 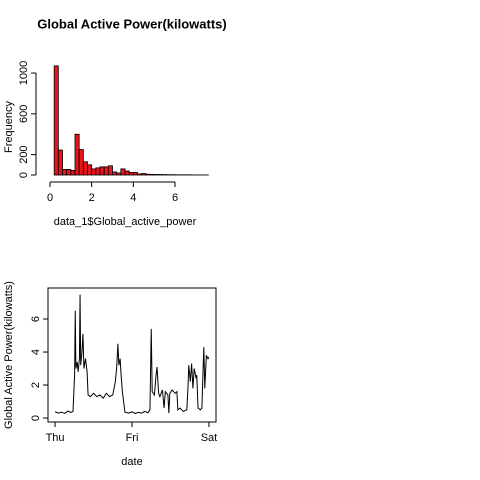 What do you see at coordinates (133, 198) in the screenshot?
I see `x-tick-label: 4` at bounding box center [133, 198].